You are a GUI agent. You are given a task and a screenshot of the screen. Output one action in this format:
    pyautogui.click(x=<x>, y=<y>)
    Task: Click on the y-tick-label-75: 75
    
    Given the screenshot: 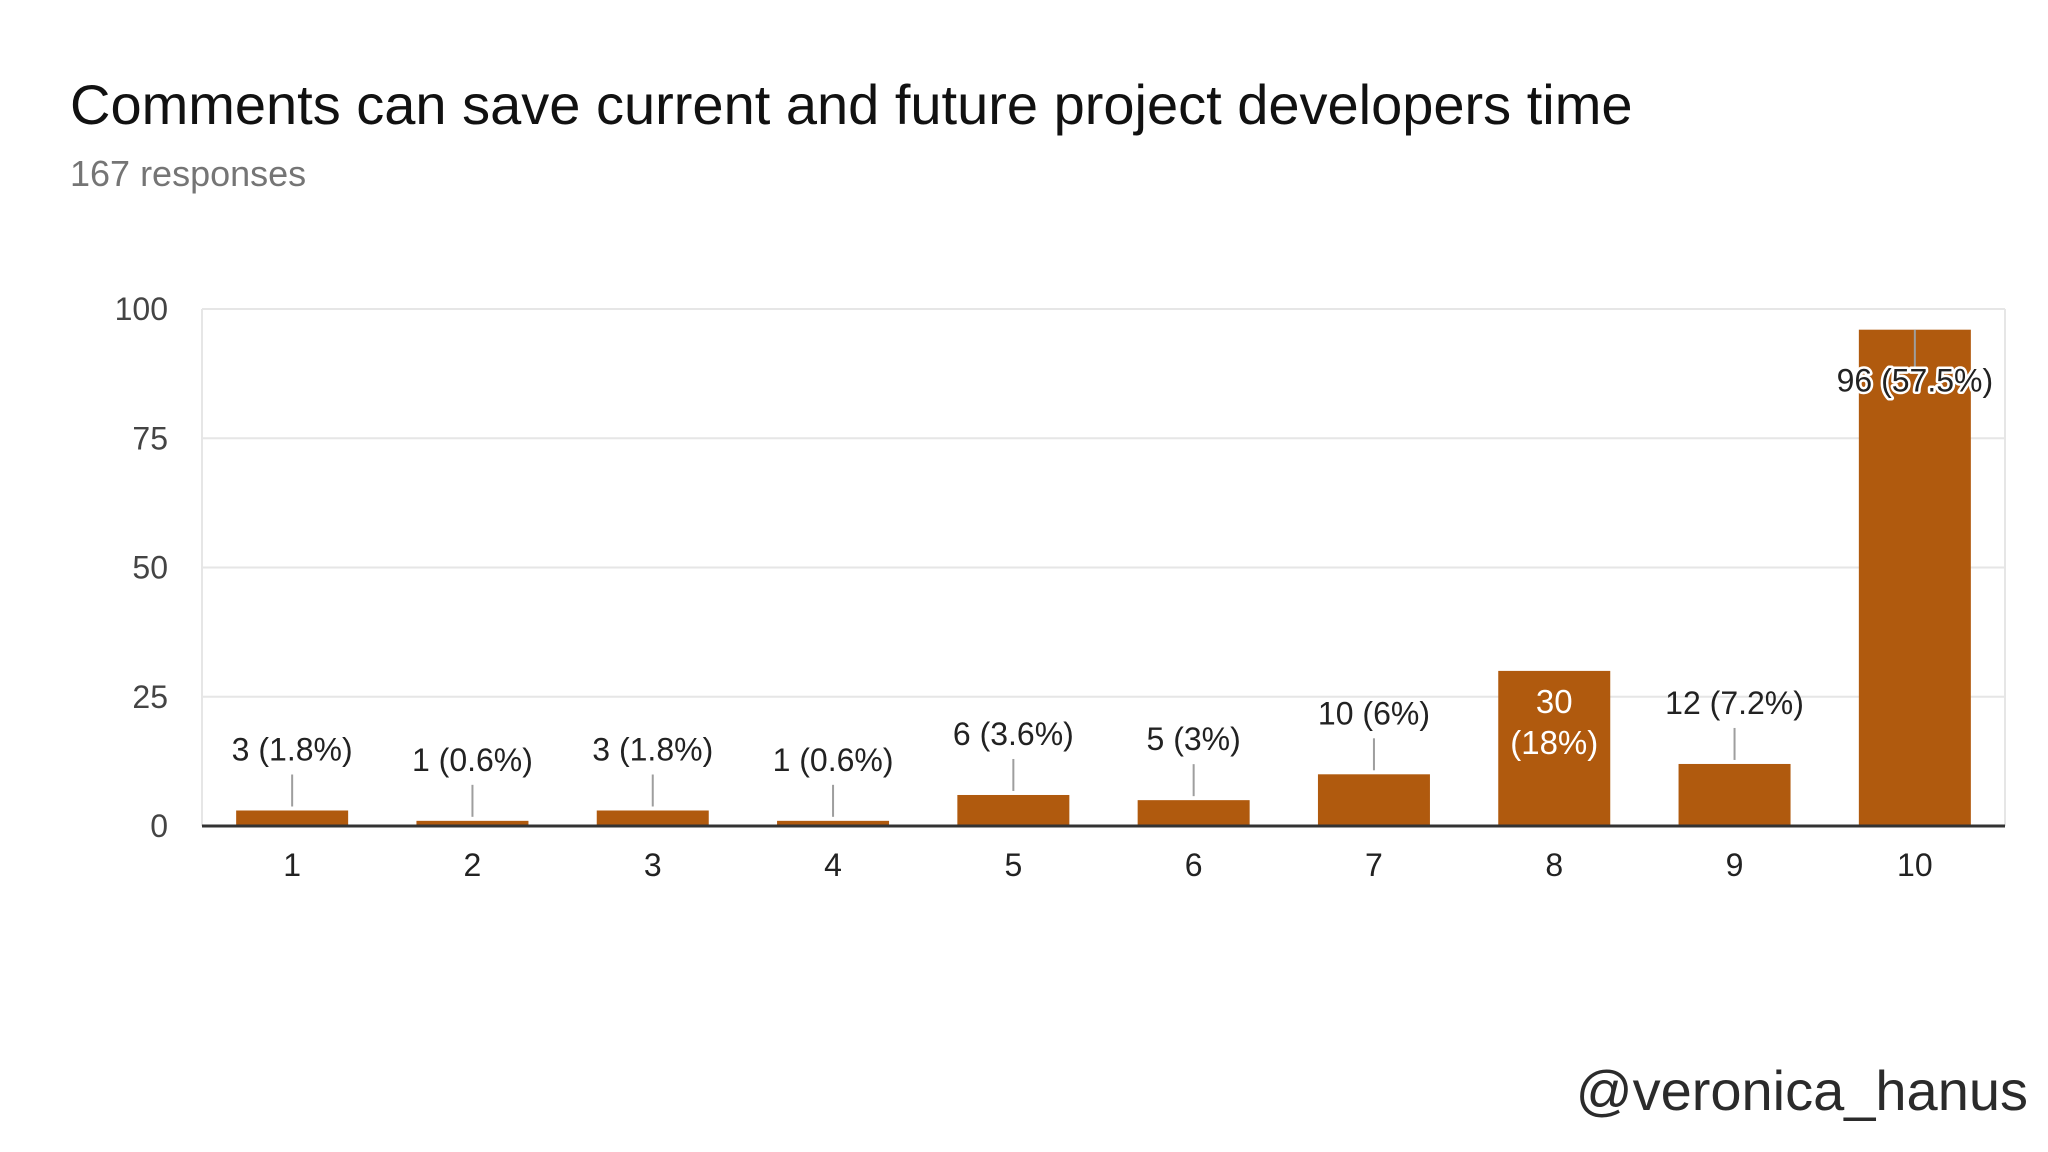 What is the action you would take?
    pyautogui.click(x=150, y=438)
    